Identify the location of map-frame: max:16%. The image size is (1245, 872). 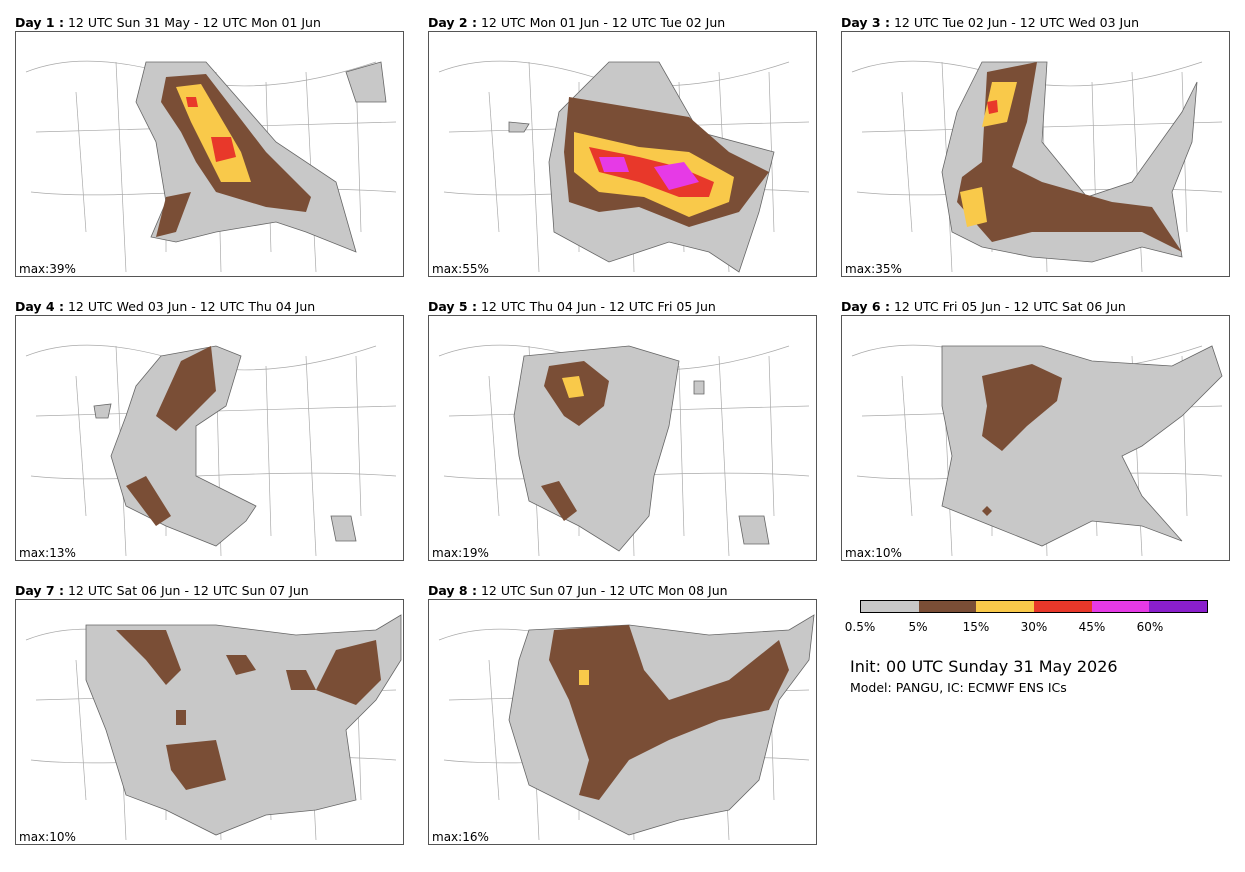
(622, 722).